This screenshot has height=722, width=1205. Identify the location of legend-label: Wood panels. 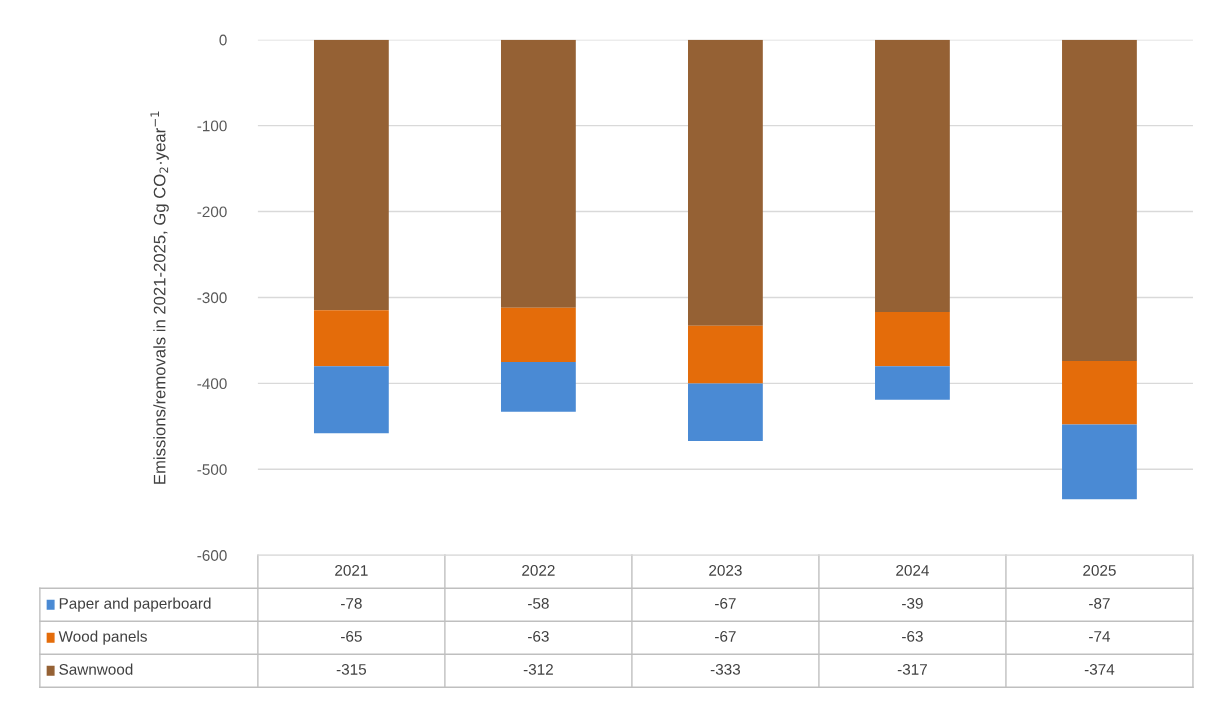
(102, 637).